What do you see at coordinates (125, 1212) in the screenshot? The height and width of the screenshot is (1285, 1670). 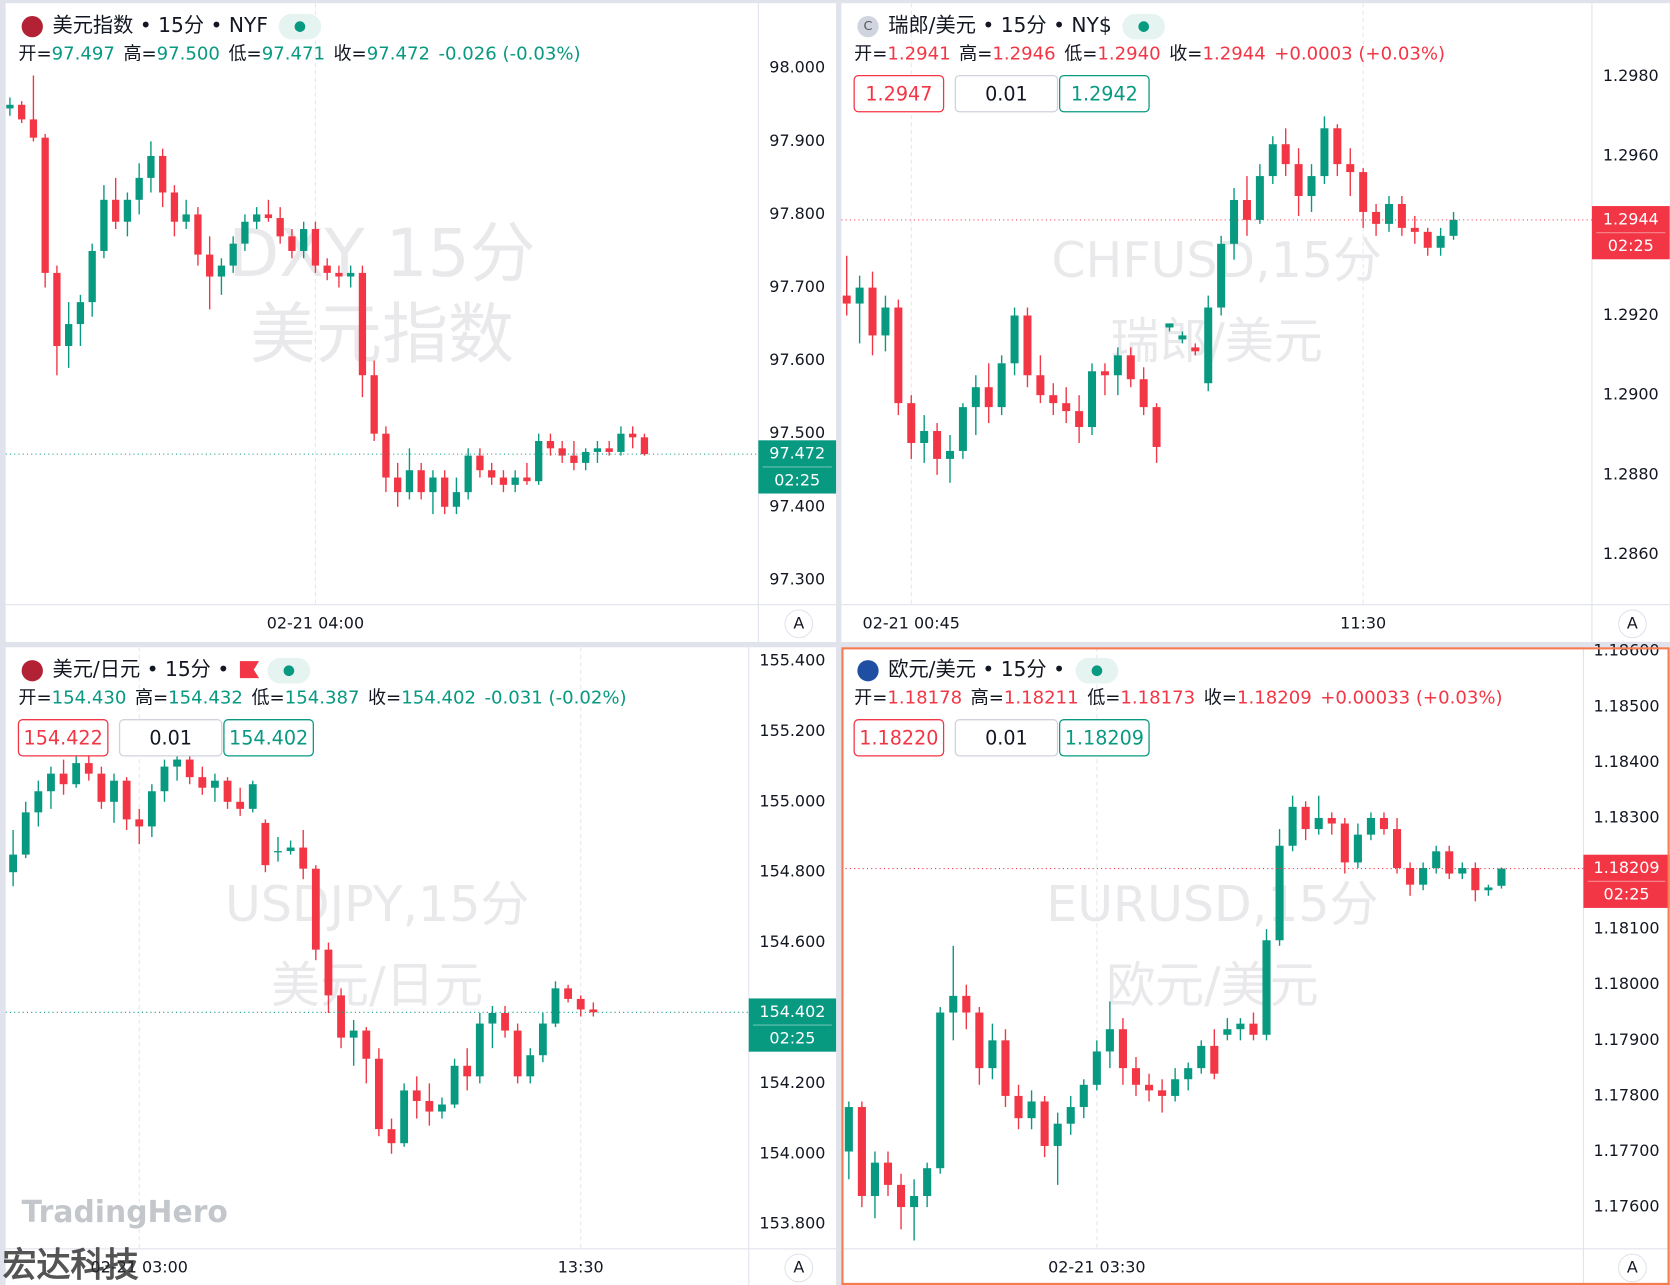 I see `watermark-brand: TradingHero` at bounding box center [125, 1212].